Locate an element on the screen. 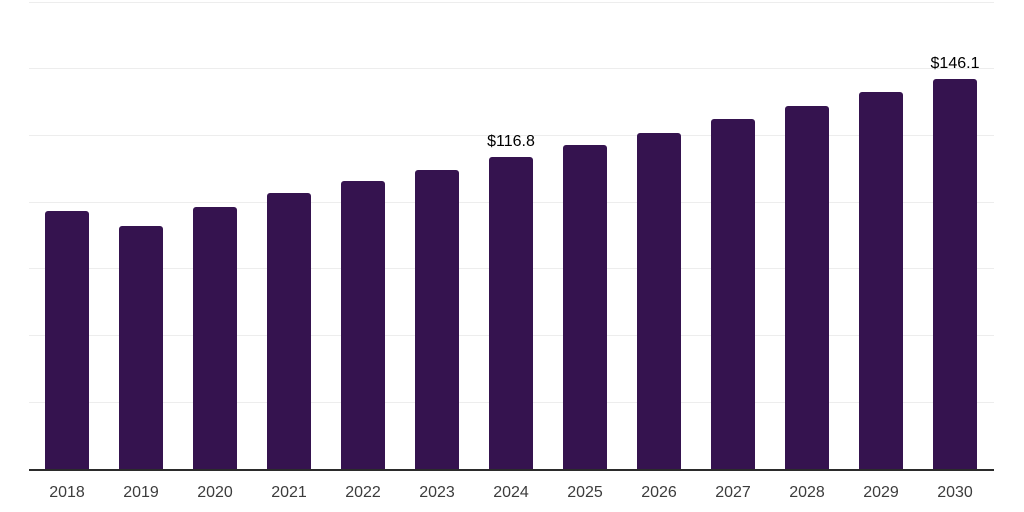  bar-2025 is located at coordinates (585, 306).